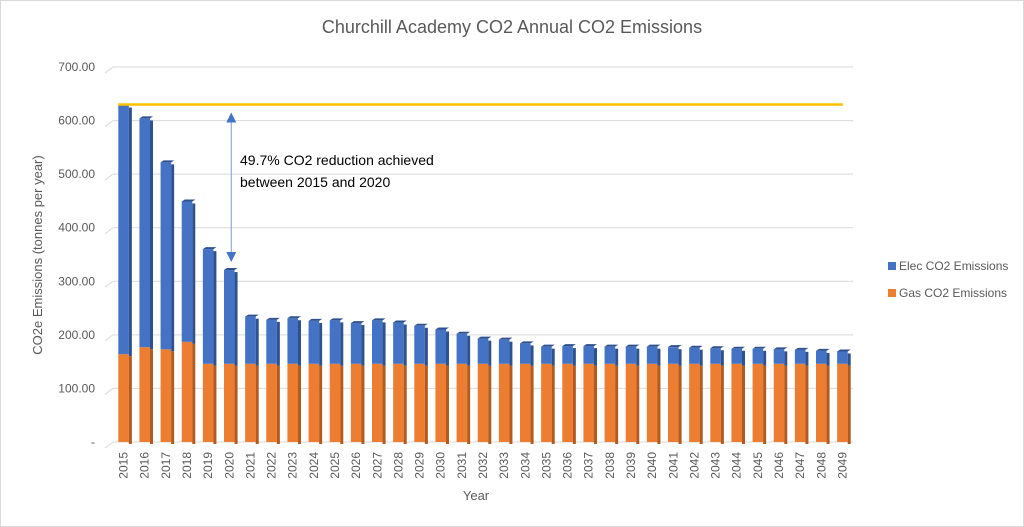 Image resolution: width=1024 pixels, height=527 pixels. Describe the element at coordinates (828, 404) in the screenshot. I see `gas-bar-side-2048` at that location.